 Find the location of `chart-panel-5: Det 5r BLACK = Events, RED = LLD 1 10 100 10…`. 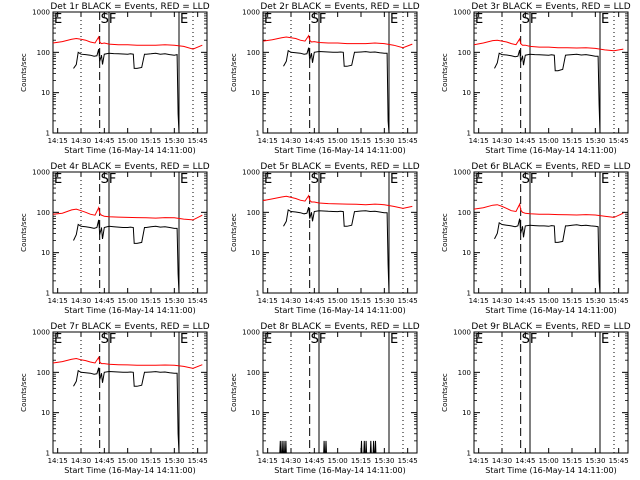

chart-panel-5: Det 5r BLACK = Events, RED = LLD 1 10 100 10… is located at coordinates (325, 238).